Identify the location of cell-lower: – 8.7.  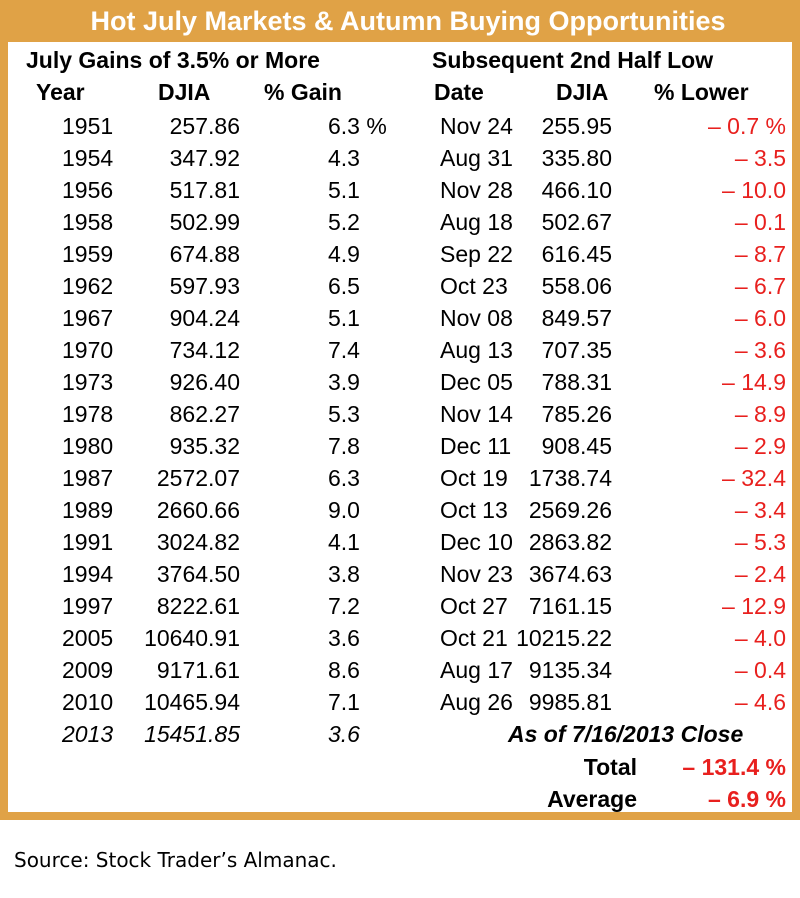
(760, 254).